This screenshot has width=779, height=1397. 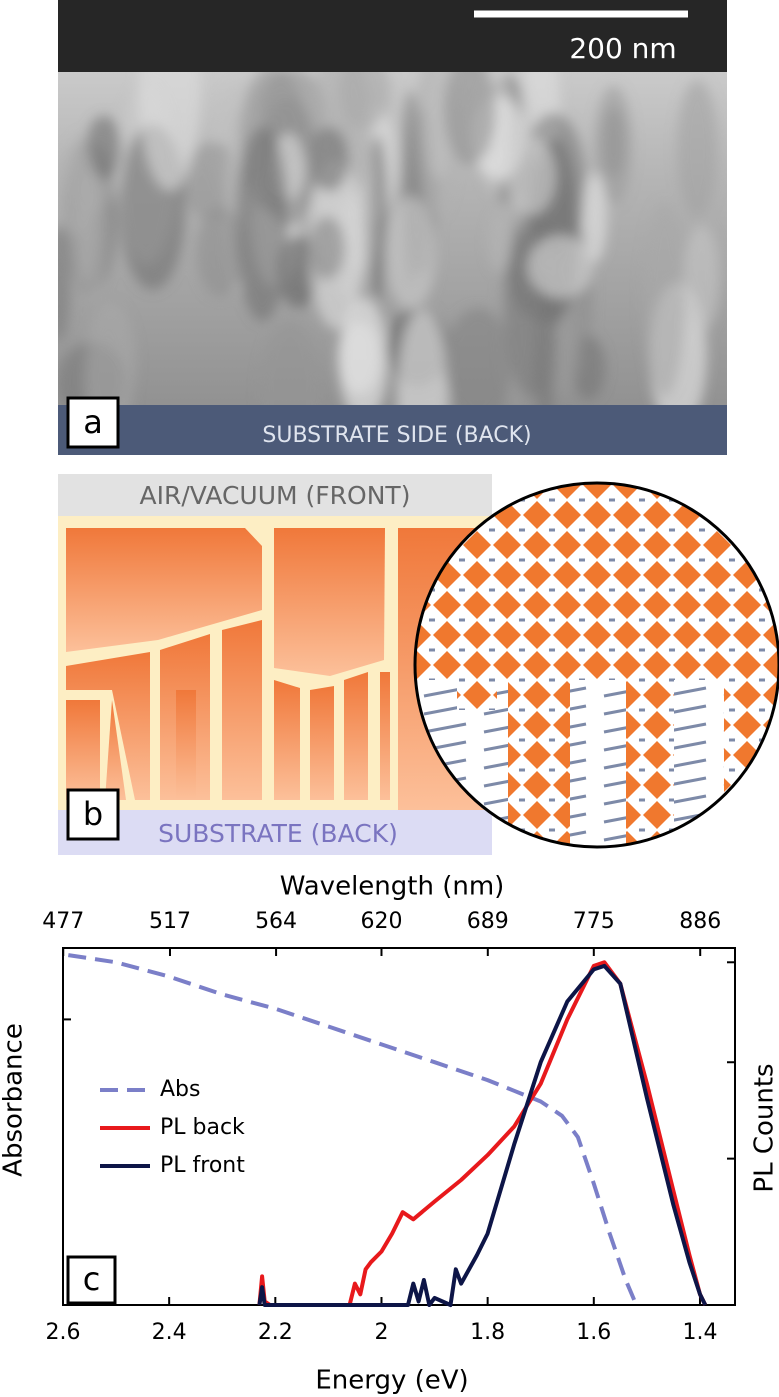 I want to click on zoom-circle-border, so click(x=596, y=665).